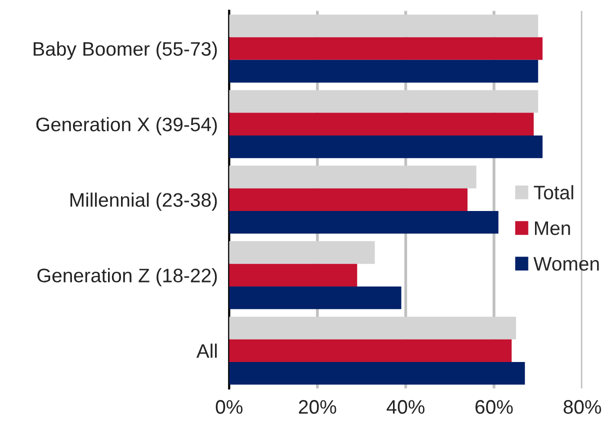 The height and width of the screenshot is (434, 611). I want to click on x-tick-label: 80%, so click(583, 407).